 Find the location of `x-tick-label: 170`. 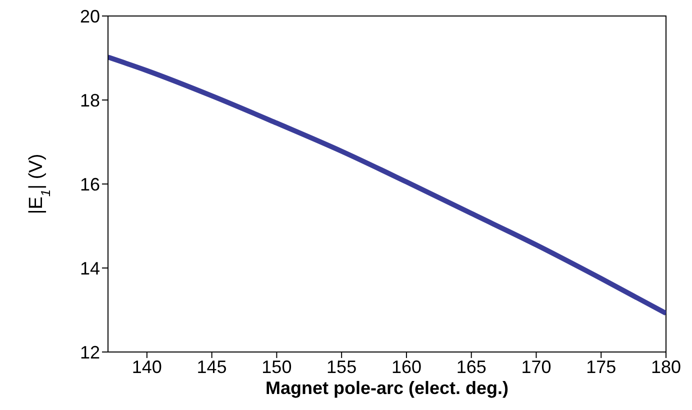

x-tick-label: 170 is located at coordinates (536, 366).